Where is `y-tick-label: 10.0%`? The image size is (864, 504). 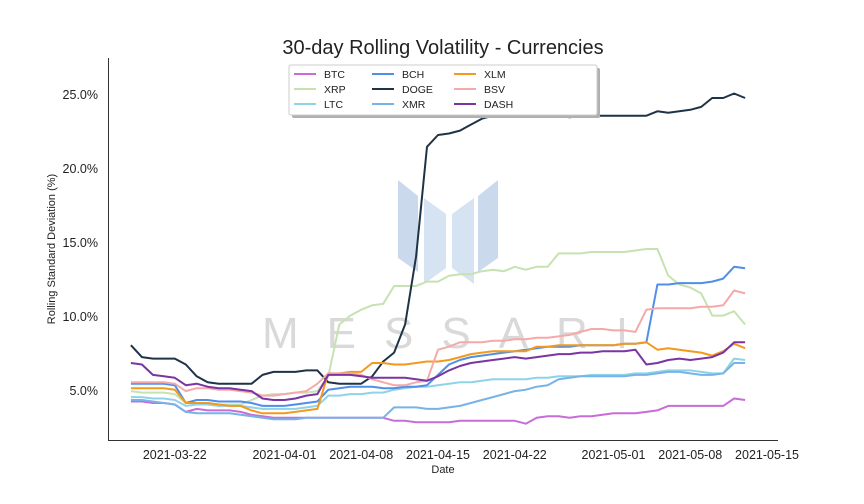 y-tick-label: 10.0% is located at coordinates (80, 317).